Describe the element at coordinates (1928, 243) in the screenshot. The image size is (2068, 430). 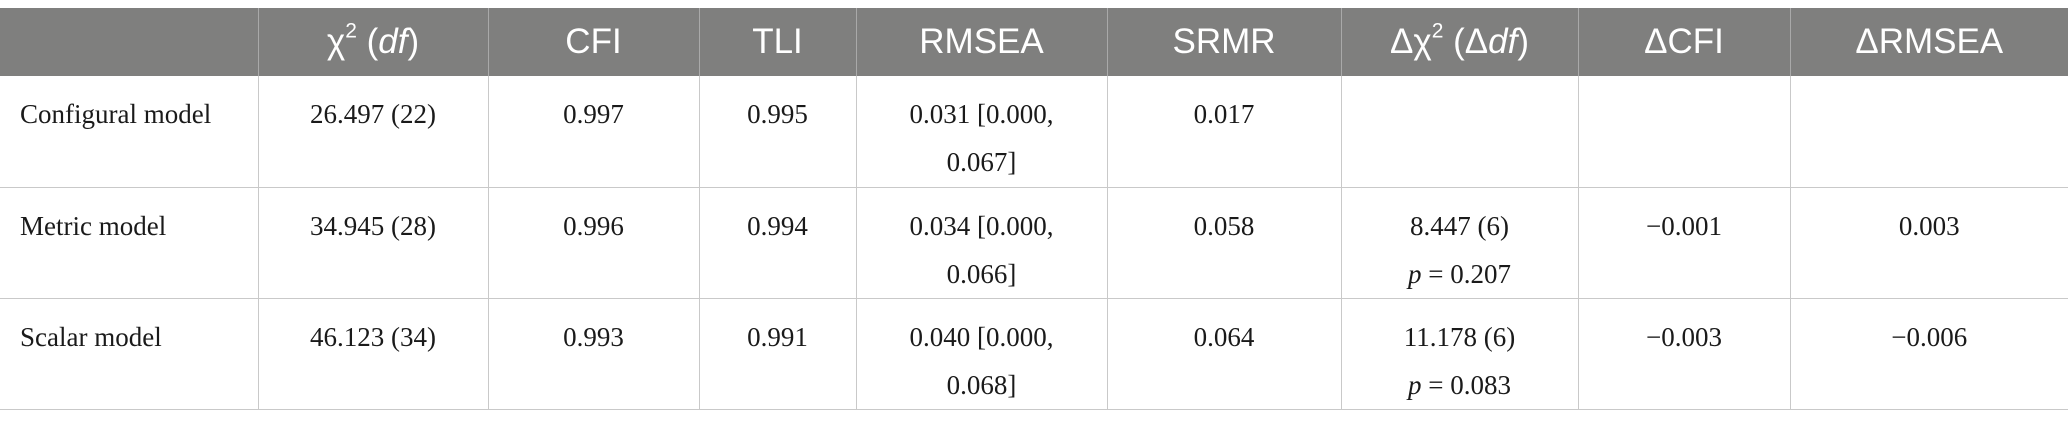
I see `cell-delta-rmsea: 0.003` at that location.